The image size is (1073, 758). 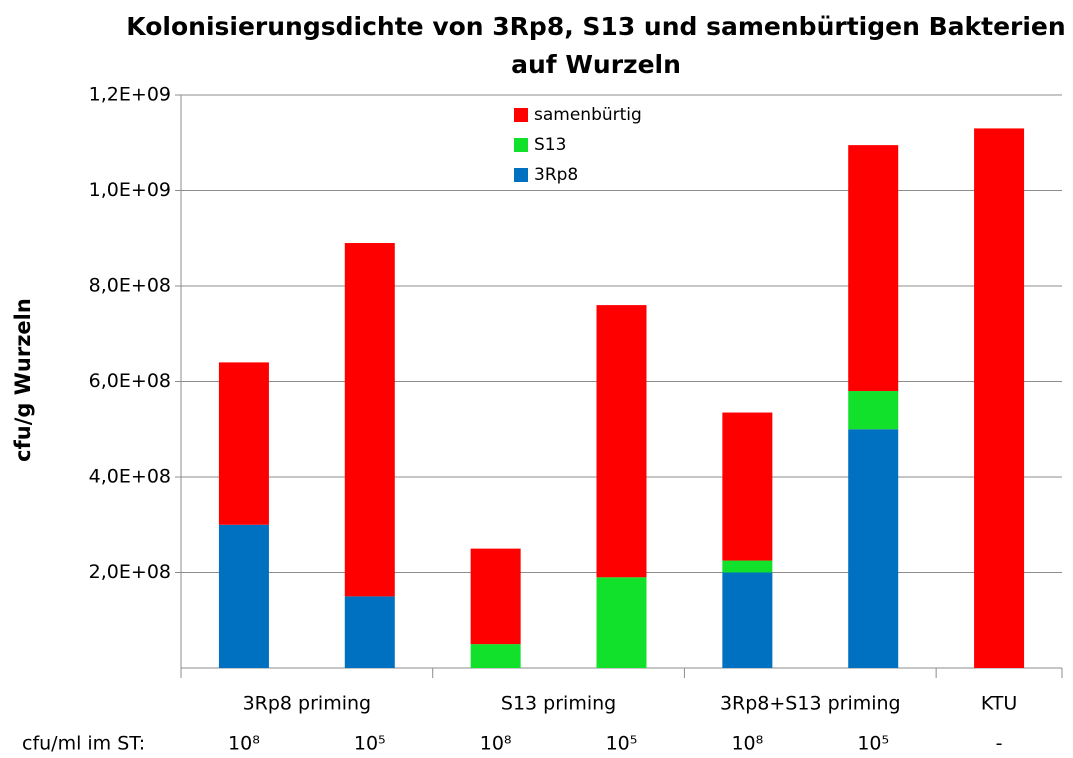 I want to click on y-tick-label: 8,0E+08, so click(x=130, y=286).